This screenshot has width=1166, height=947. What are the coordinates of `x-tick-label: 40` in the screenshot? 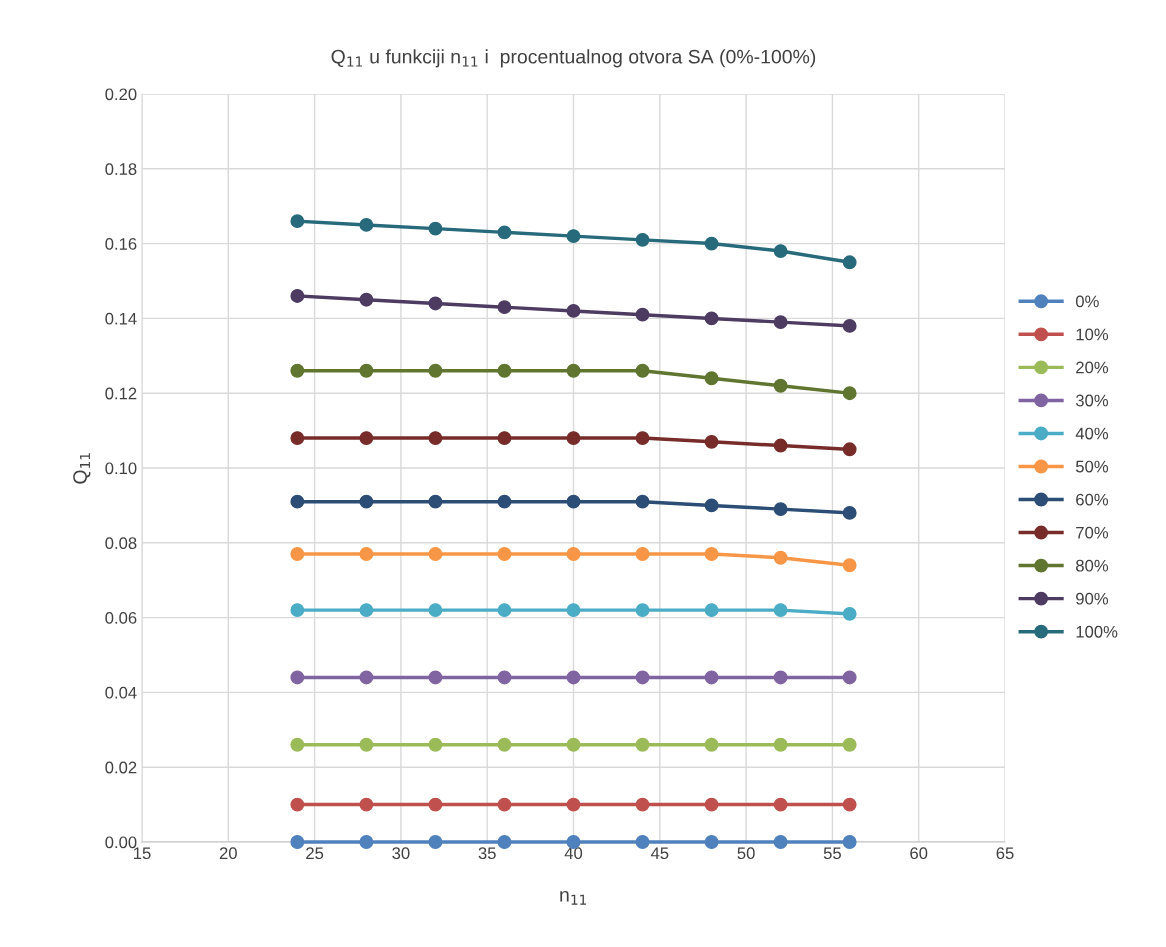 It's located at (573, 853).